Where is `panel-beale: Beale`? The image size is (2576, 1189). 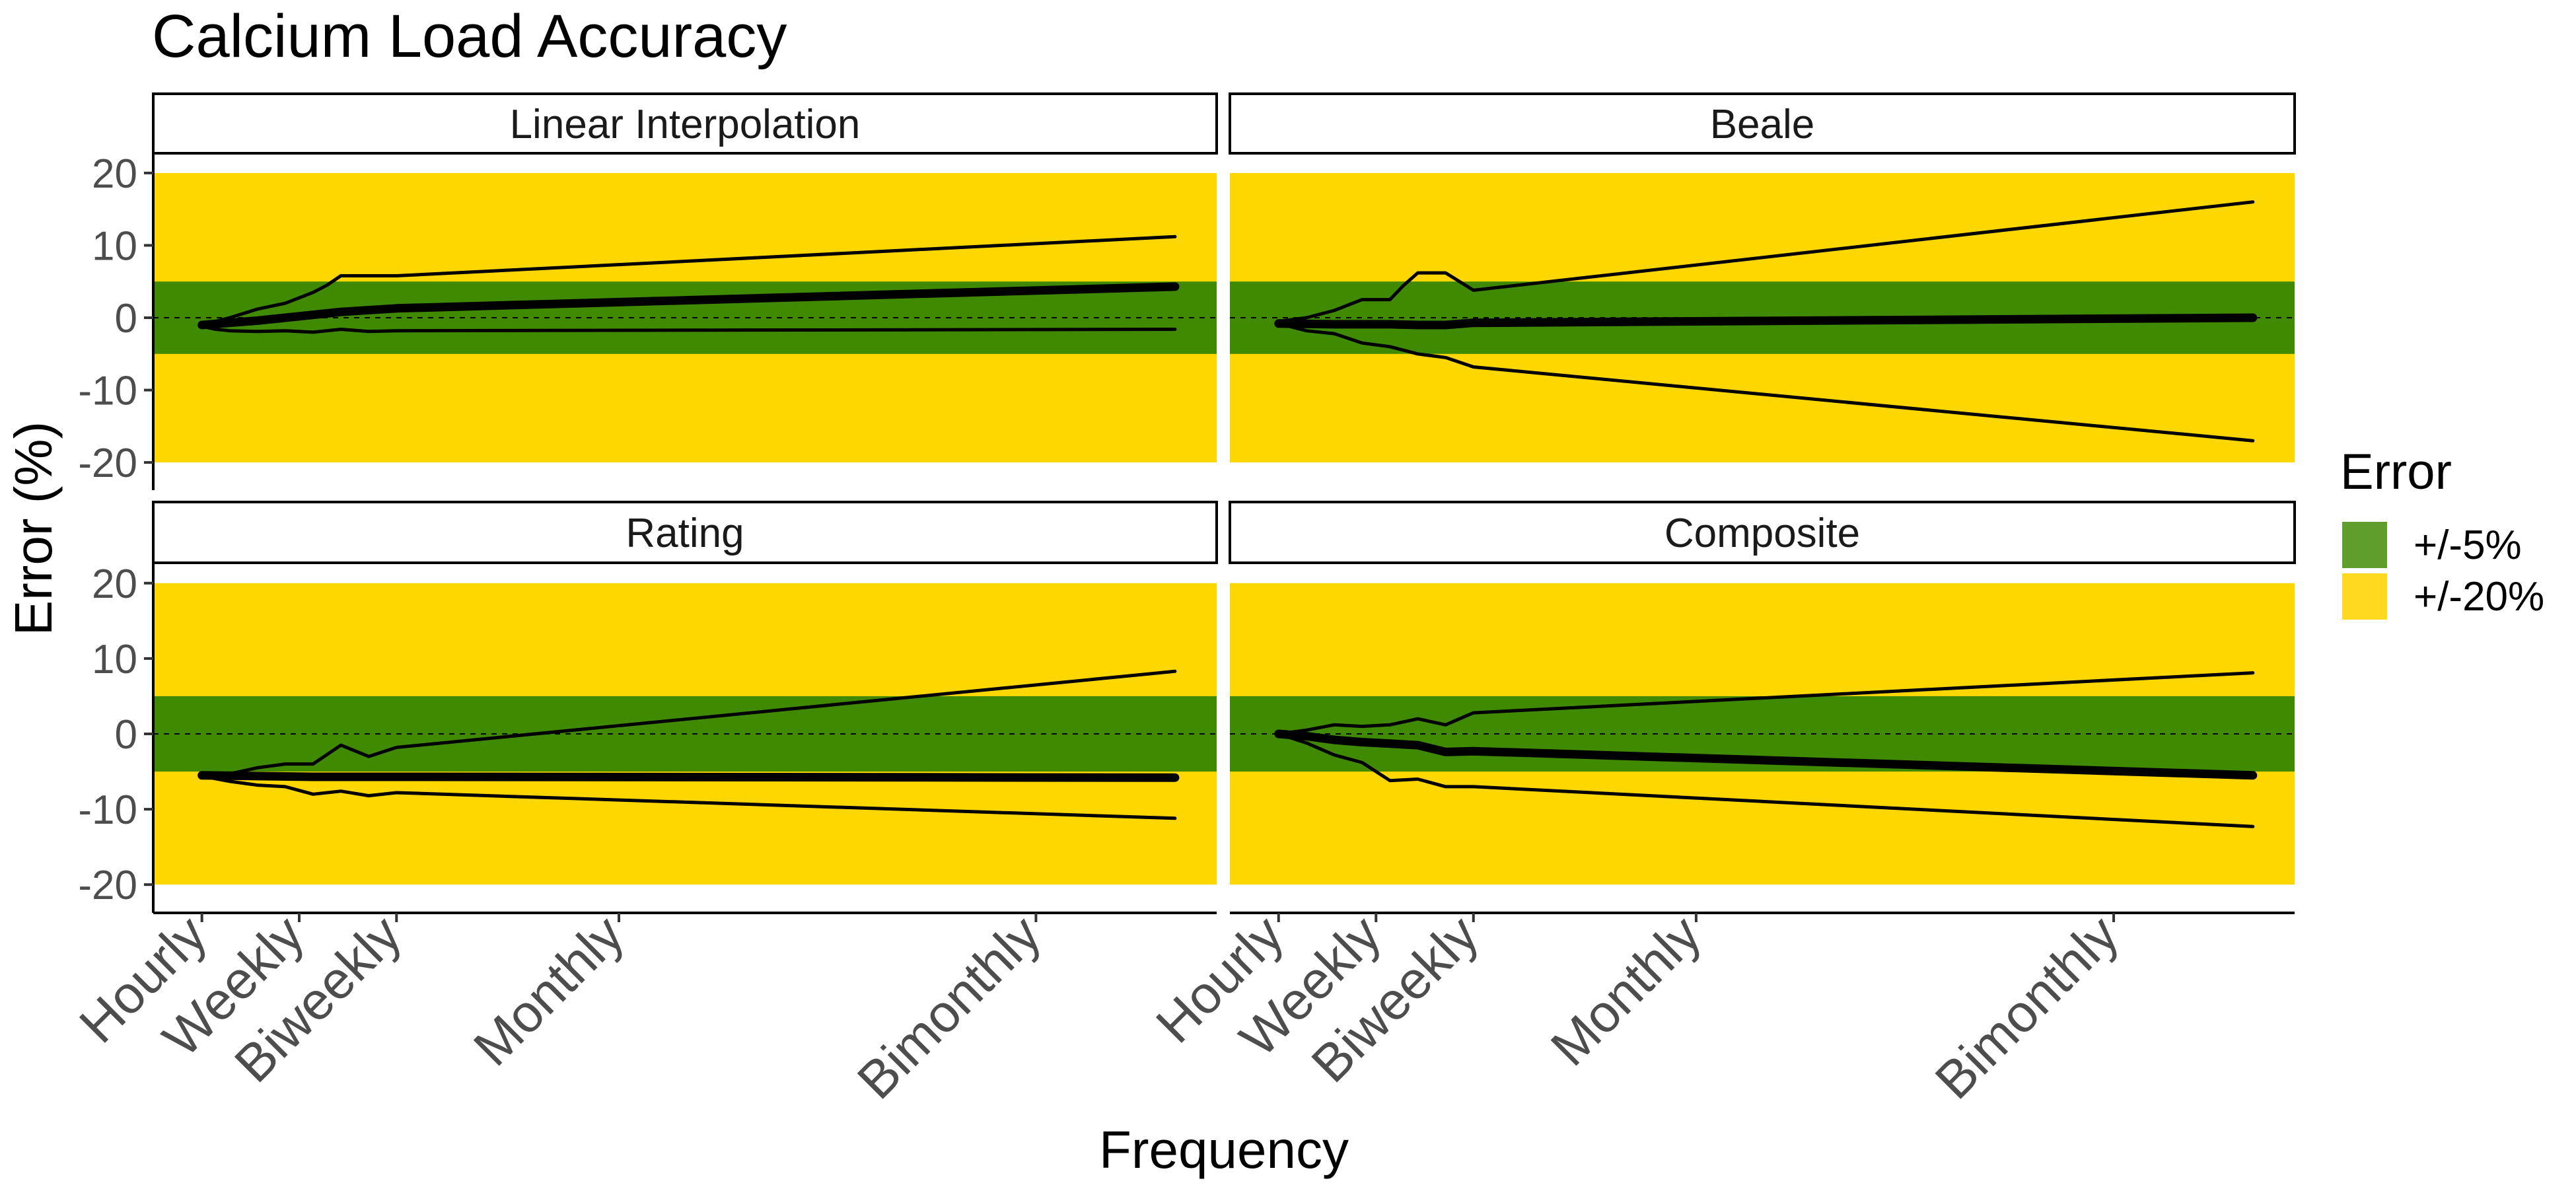 panel-beale: Beale is located at coordinates (1763, 277).